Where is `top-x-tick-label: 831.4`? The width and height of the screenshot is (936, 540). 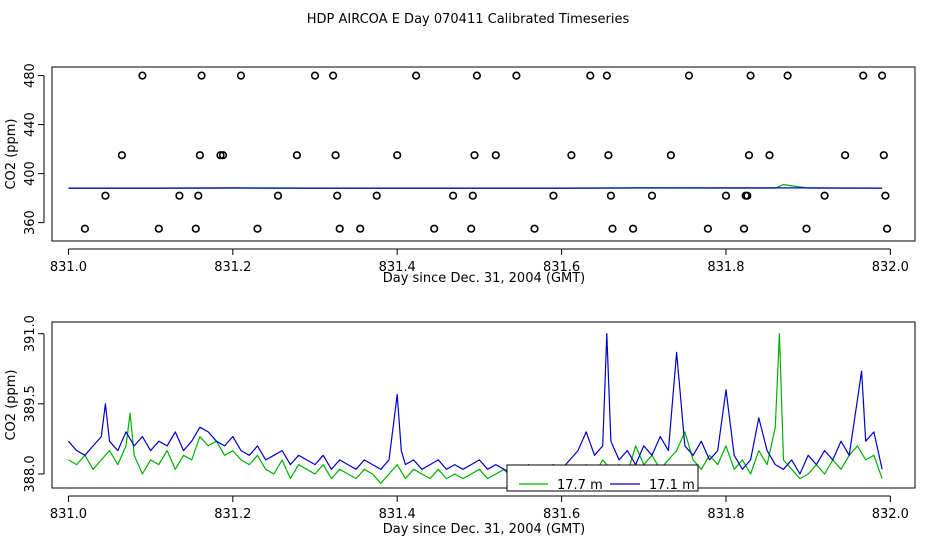 top-x-tick-label: 831.4 is located at coordinates (397, 267).